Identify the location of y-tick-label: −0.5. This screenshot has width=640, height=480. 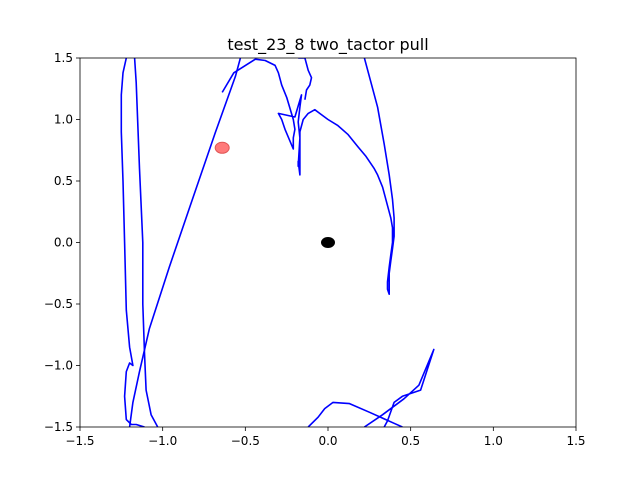
(58, 304).